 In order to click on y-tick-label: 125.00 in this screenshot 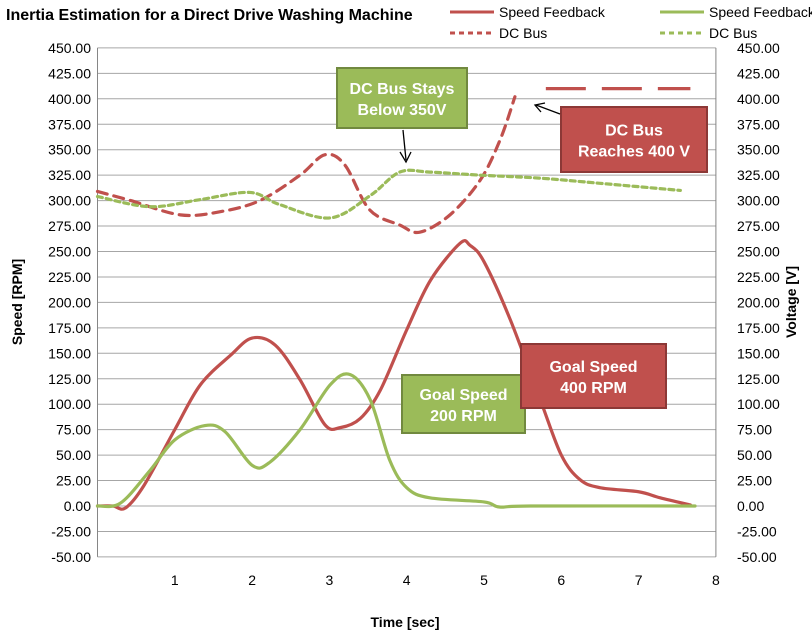, I will do `click(69, 379)`.